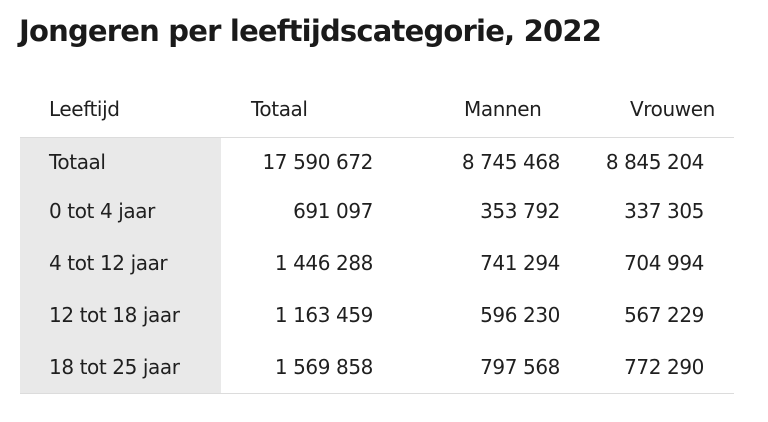 The image size is (768, 422). What do you see at coordinates (324, 263) in the screenshot?
I see `cell-totaal: 1 446 288` at bounding box center [324, 263].